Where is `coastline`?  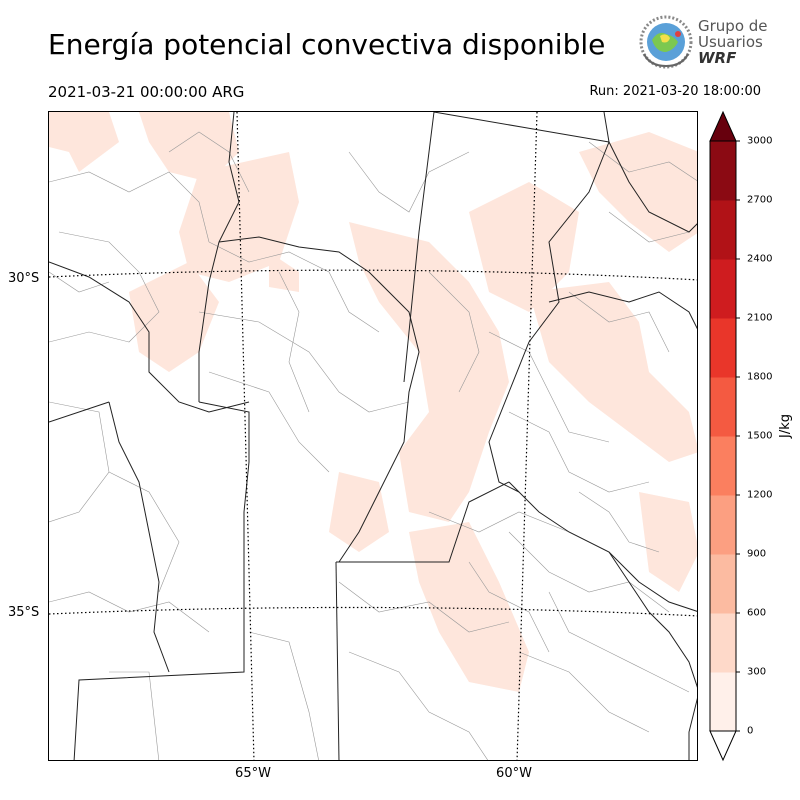
coastline is located at coordinates (652, 655).